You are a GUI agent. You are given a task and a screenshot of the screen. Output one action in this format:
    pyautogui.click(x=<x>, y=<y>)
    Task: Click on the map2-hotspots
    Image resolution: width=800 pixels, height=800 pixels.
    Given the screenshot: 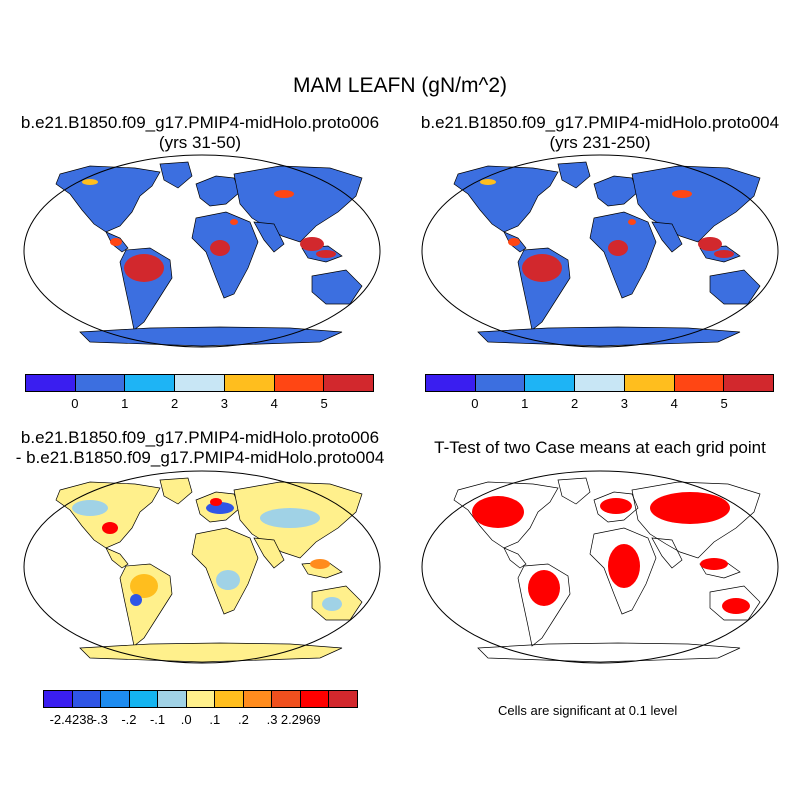 What is the action you would take?
    pyautogui.click(x=607, y=230)
    